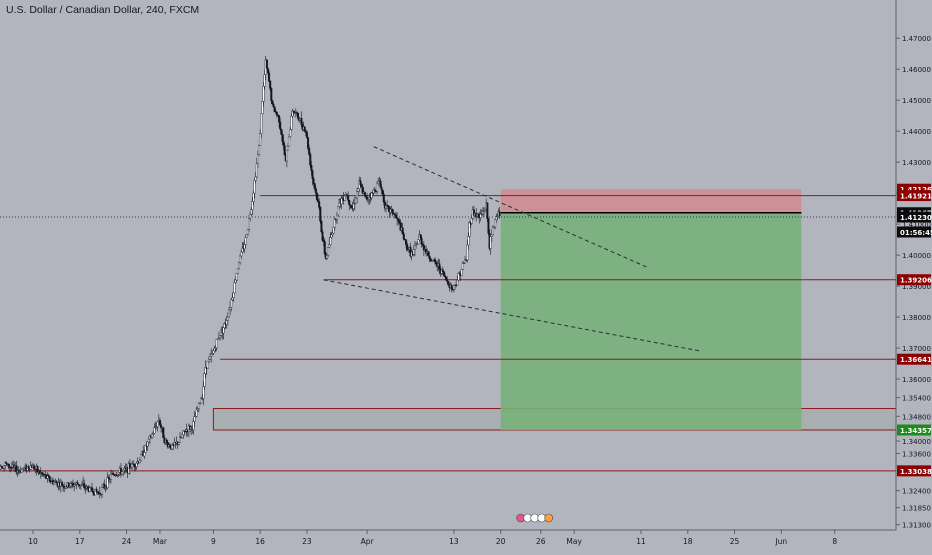 Image resolution: width=932 pixels, height=555 pixels. I want to click on x-tick-label: 9, so click(213, 541).